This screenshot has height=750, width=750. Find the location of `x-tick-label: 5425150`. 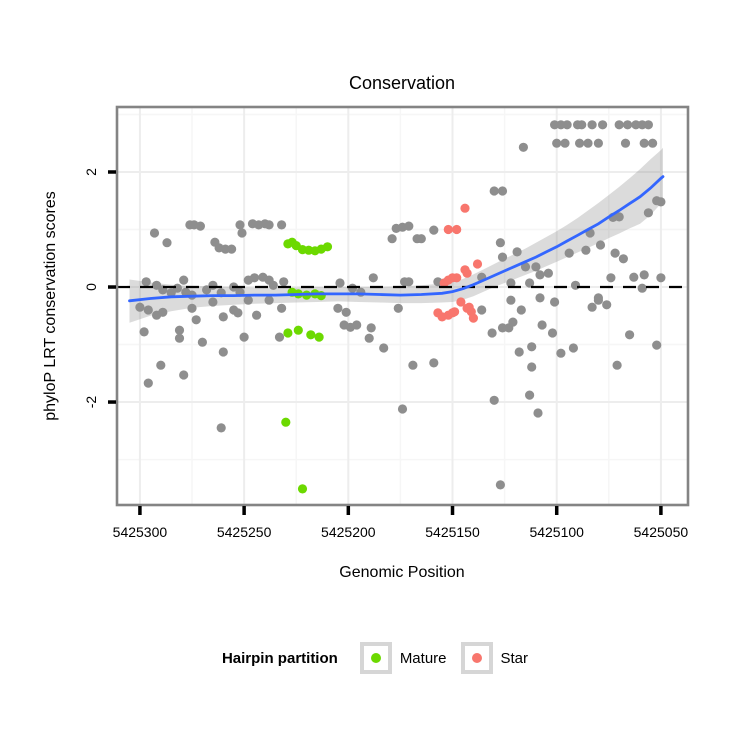

x-tick-label: 5425150 is located at coordinates (452, 532).